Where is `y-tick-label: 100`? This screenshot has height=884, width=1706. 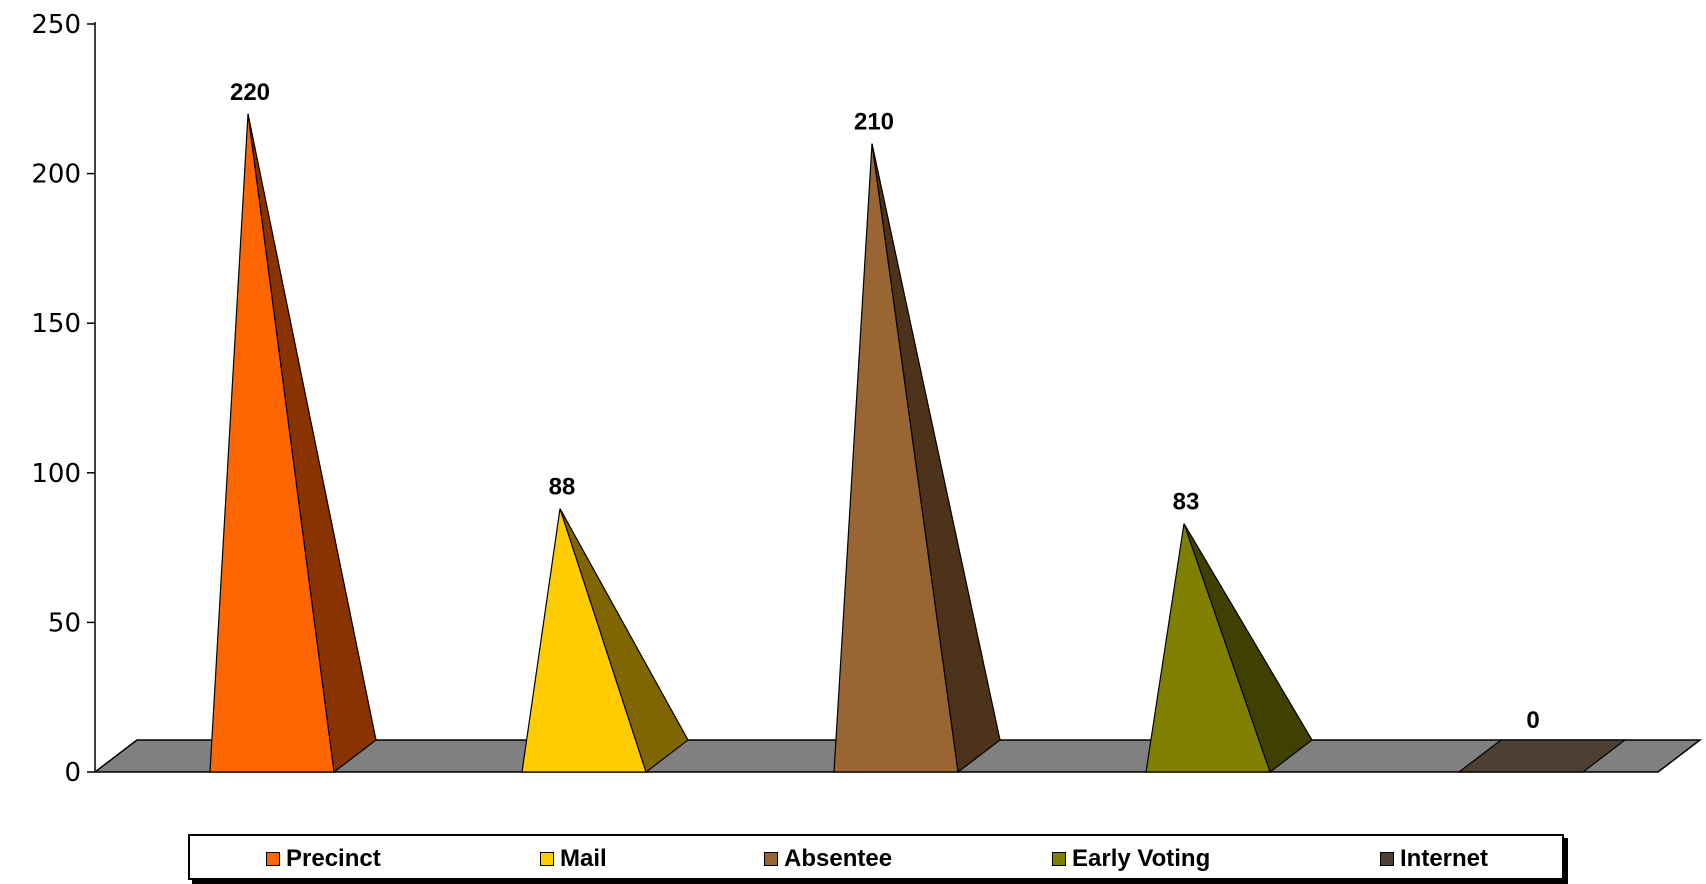 y-tick-label: 100 is located at coordinates (56, 474).